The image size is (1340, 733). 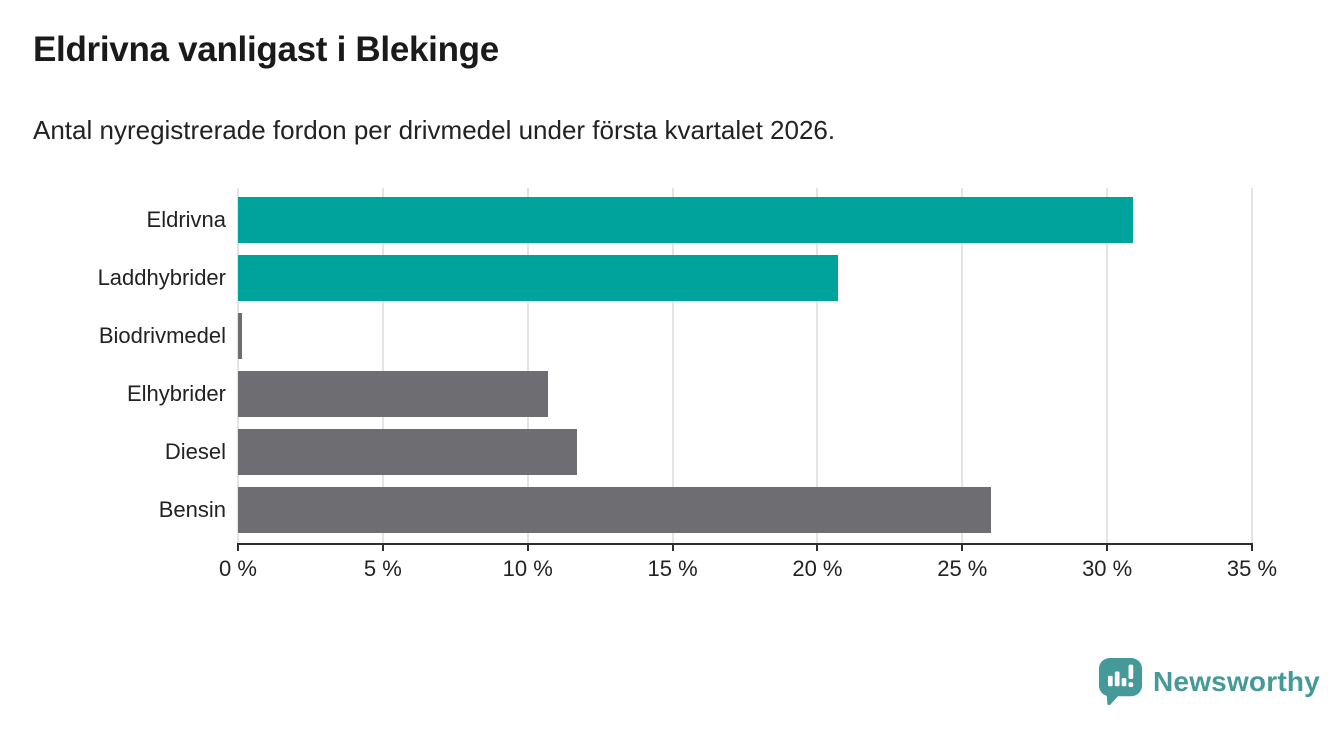 I want to click on x-tick-label-10: 10 %, so click(x=527, y=568).